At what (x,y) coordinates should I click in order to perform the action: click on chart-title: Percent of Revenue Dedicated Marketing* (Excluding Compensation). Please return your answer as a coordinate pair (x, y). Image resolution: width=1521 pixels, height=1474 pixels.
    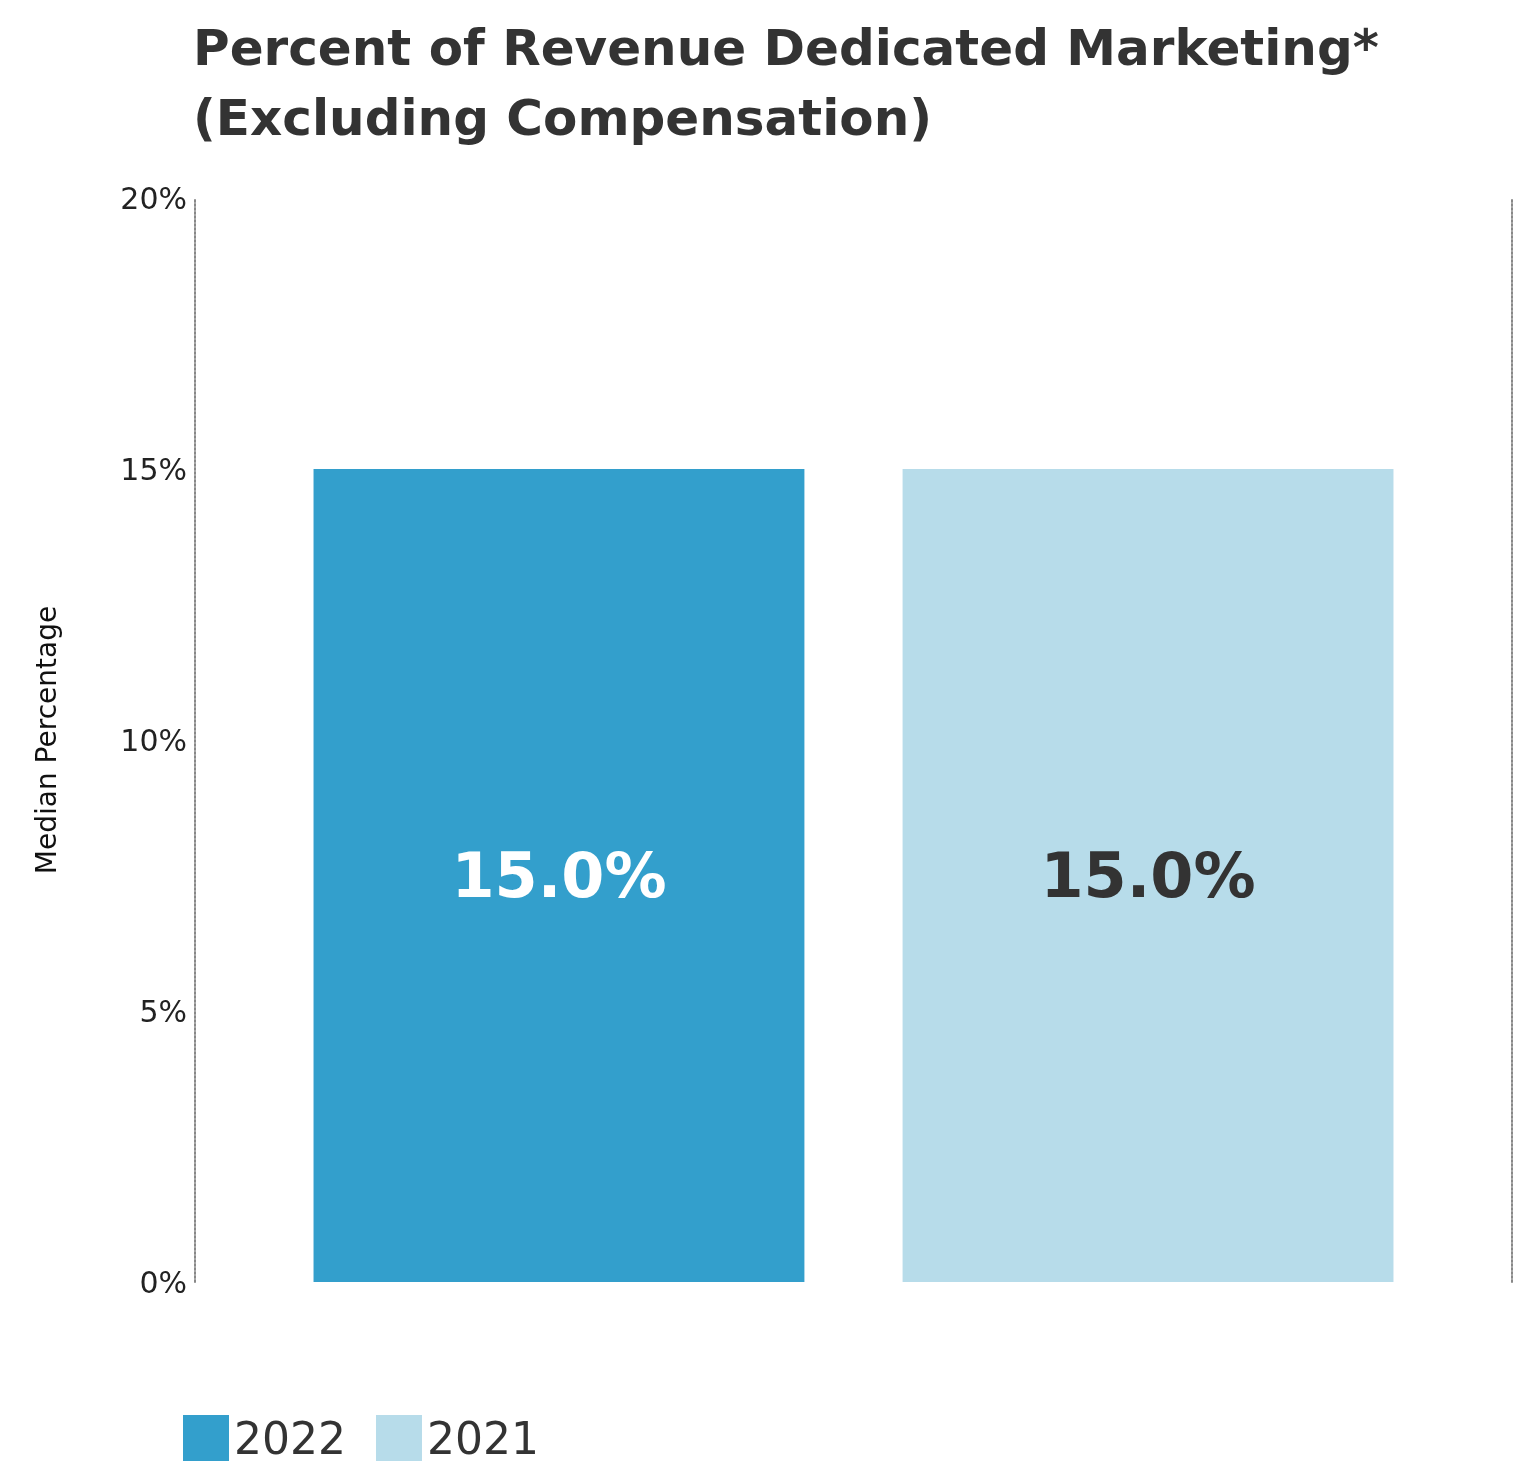
    Looking at the image, I should click on (786, 83).